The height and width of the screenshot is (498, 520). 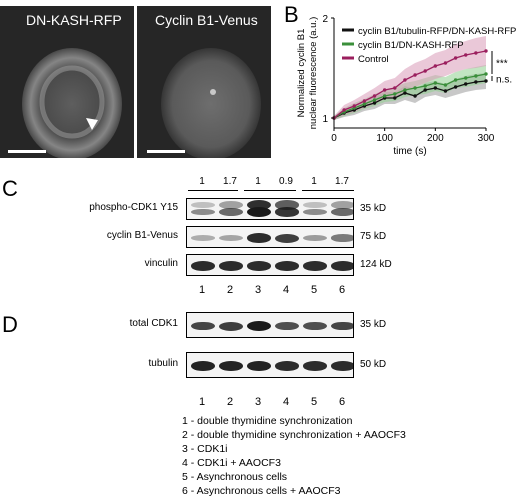 What do you see at coordinates (376, 264) in the screenshot?
I see `molecular-weight-label: 124 kD` at bounding box center [376, 264].